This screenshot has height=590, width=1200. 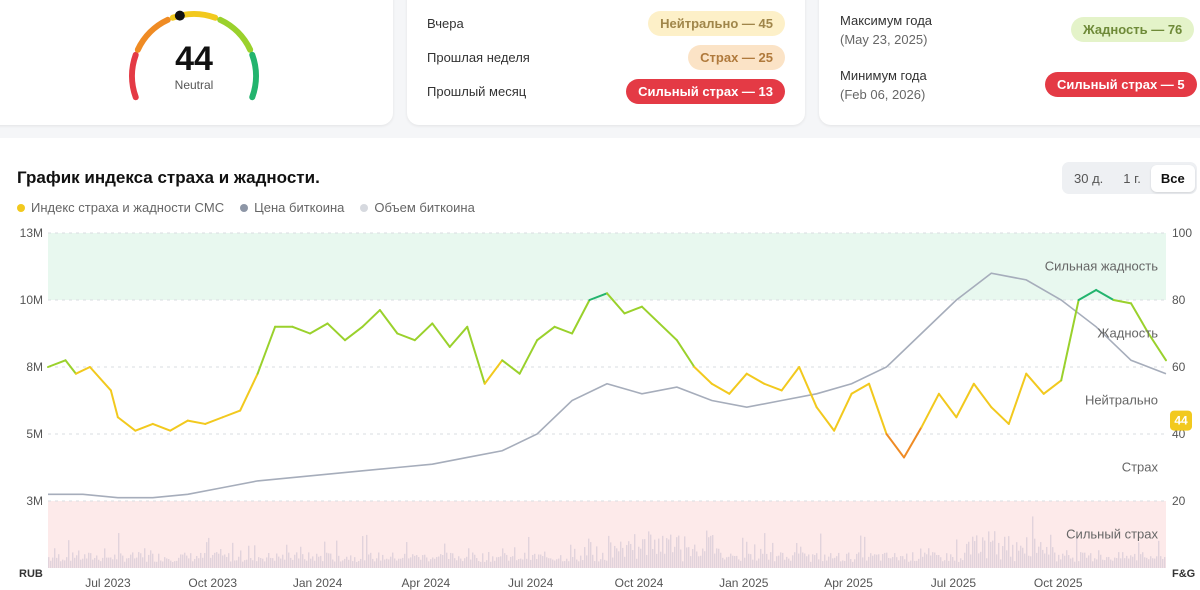 What do you see at coordinates (31, 300) in the screenshot?
I see `left-axis-tick: 10M` at bounding box center [31, 300].